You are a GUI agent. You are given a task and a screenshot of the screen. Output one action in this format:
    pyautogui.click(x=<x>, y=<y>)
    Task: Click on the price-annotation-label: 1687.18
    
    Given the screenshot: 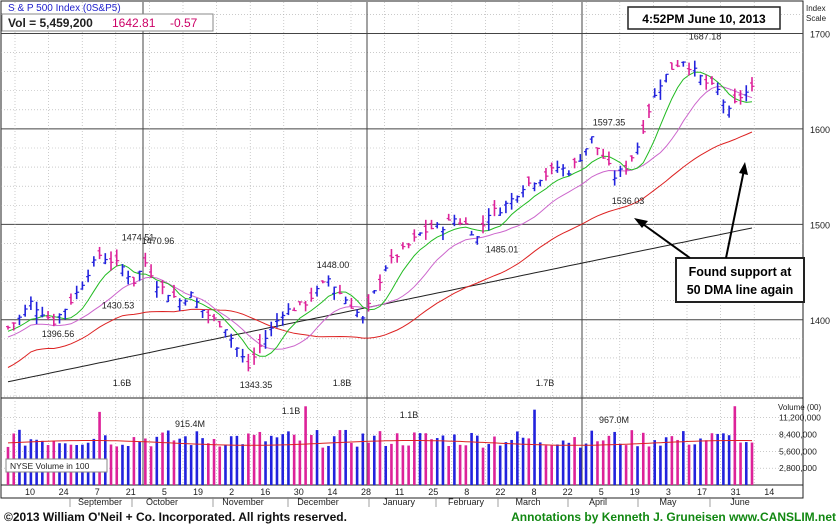 What is the action you would take?
    pyautogui.click(x=705, y=37)
    